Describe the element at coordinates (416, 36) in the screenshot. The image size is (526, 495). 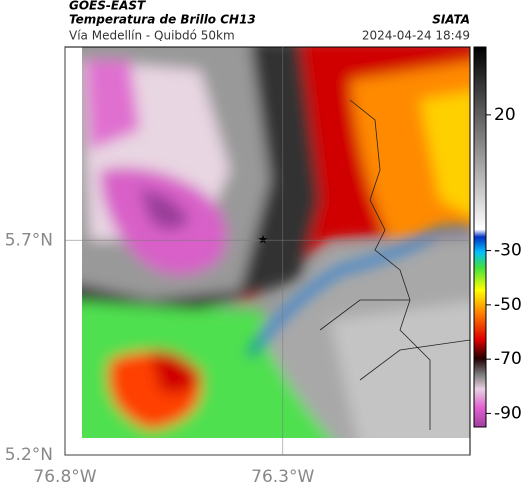
I see `datetime: 2024-04-24 18:49` at that location.